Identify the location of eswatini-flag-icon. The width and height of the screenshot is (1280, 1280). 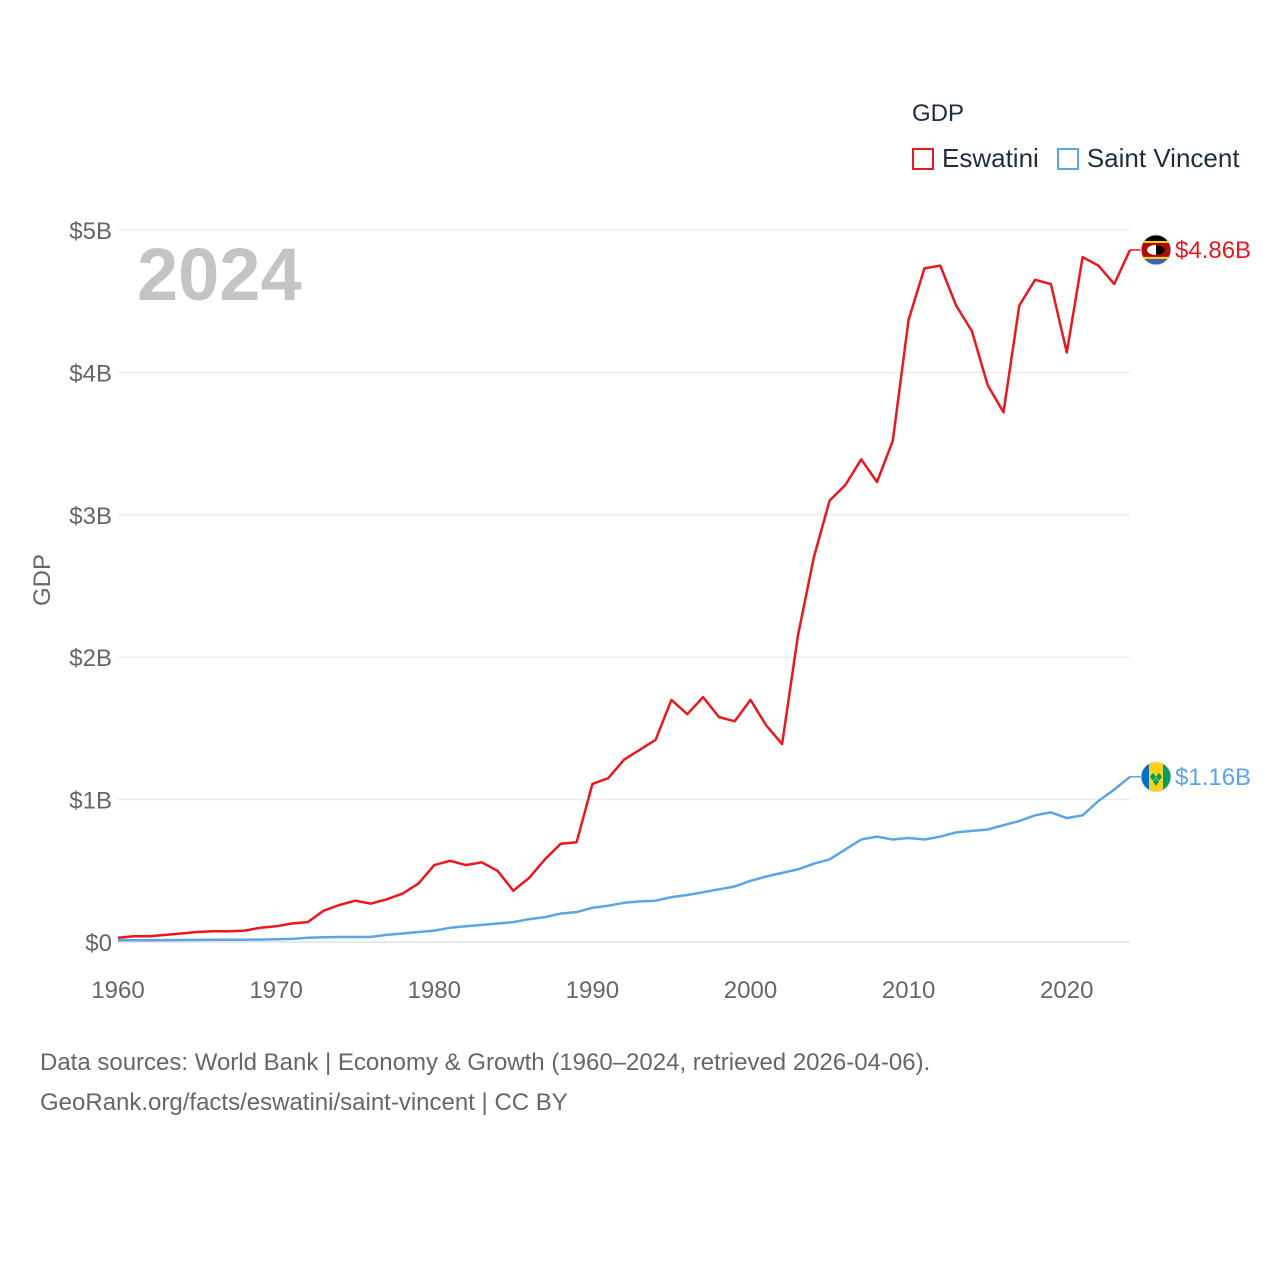
(1156, 250).